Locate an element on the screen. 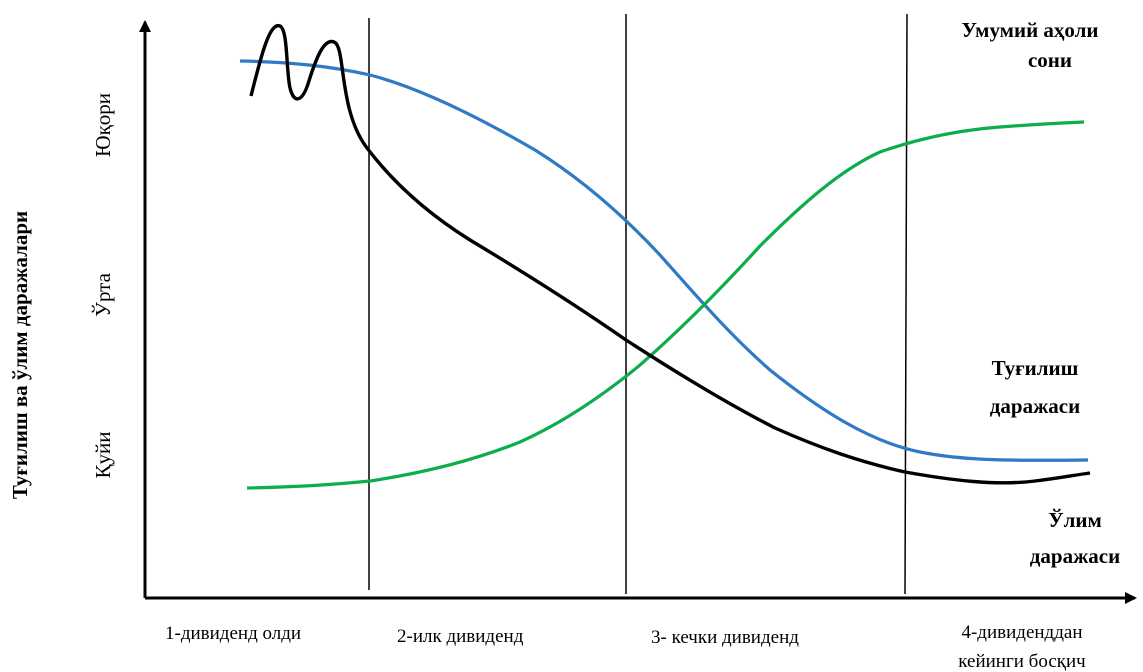 The height and width of the screenshot is (672, 1143). y-level-label-low: Қуйи is located at coordinates (103, 455).